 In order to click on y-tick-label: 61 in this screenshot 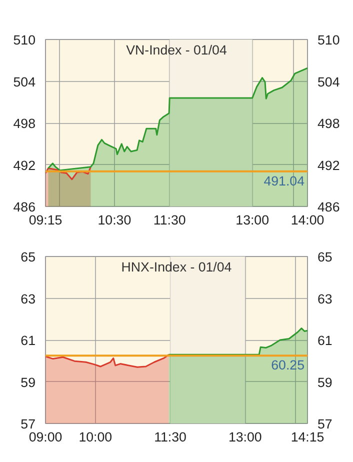, I will do `click(28, 340)`.